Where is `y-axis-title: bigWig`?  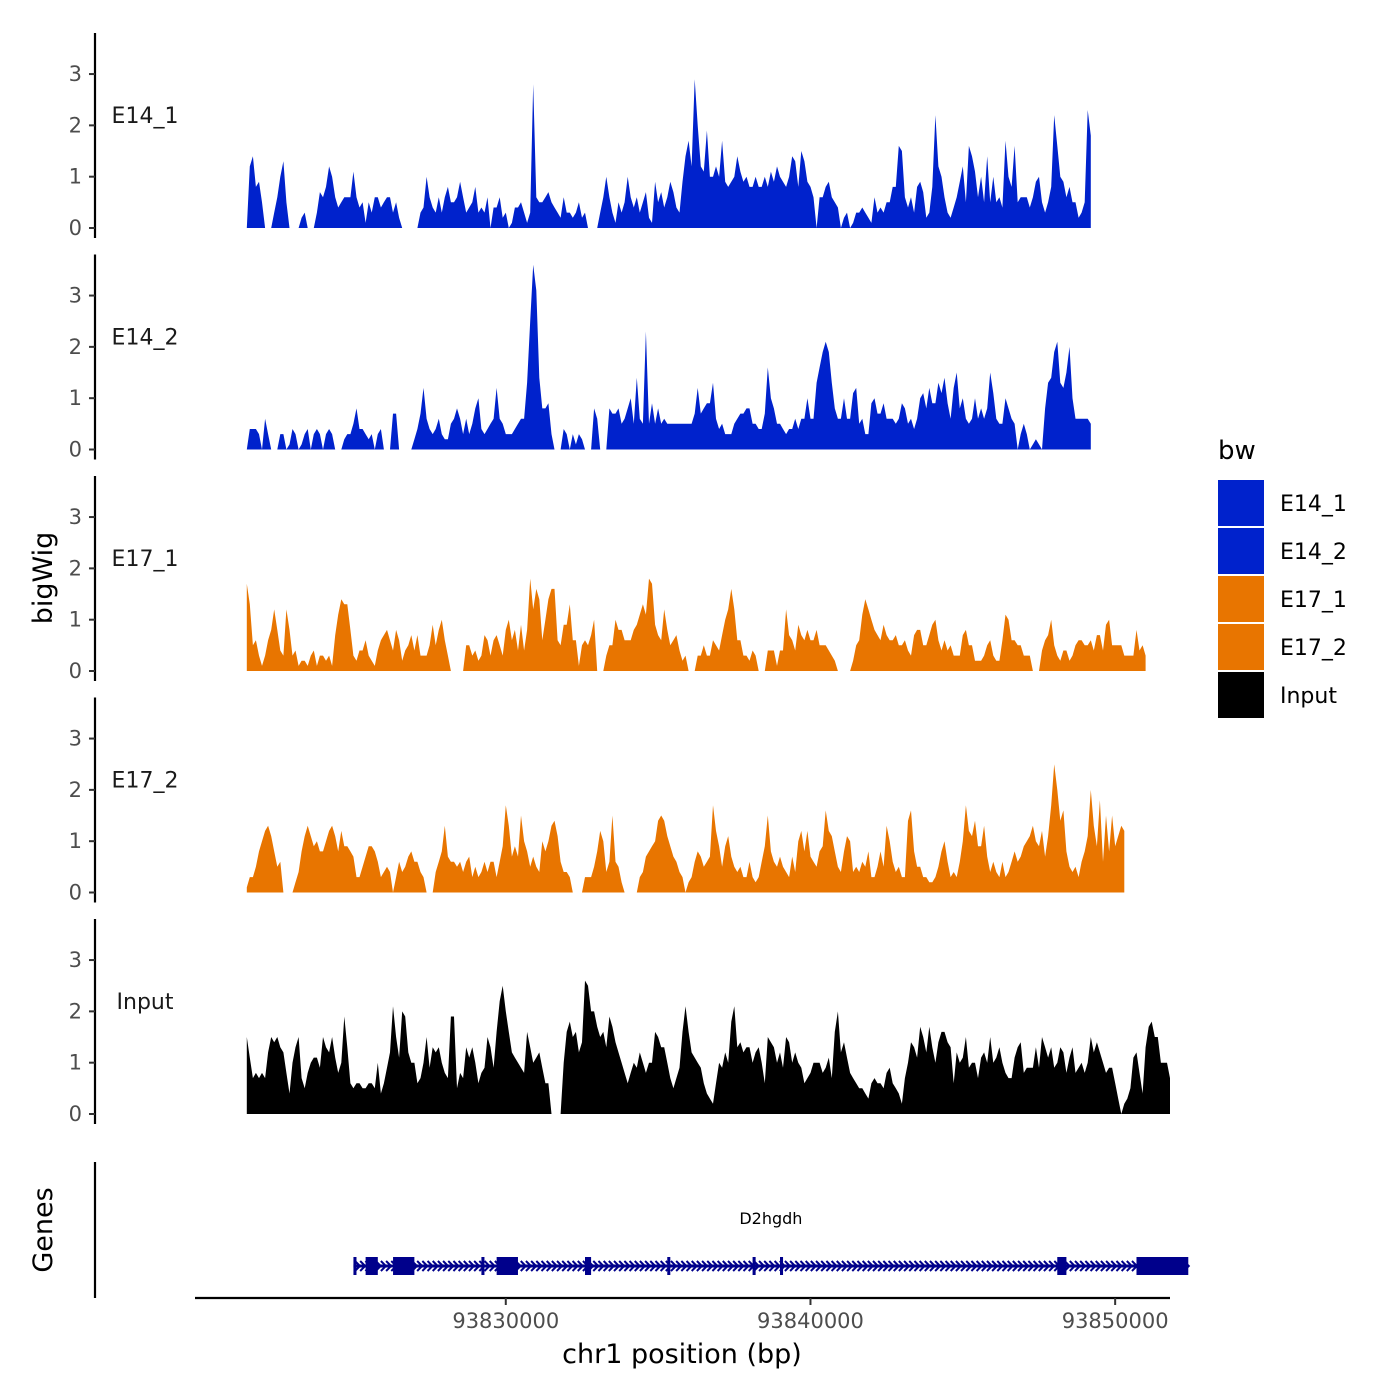
y-axis-title: bigWig is located at coordinates (43, 578).